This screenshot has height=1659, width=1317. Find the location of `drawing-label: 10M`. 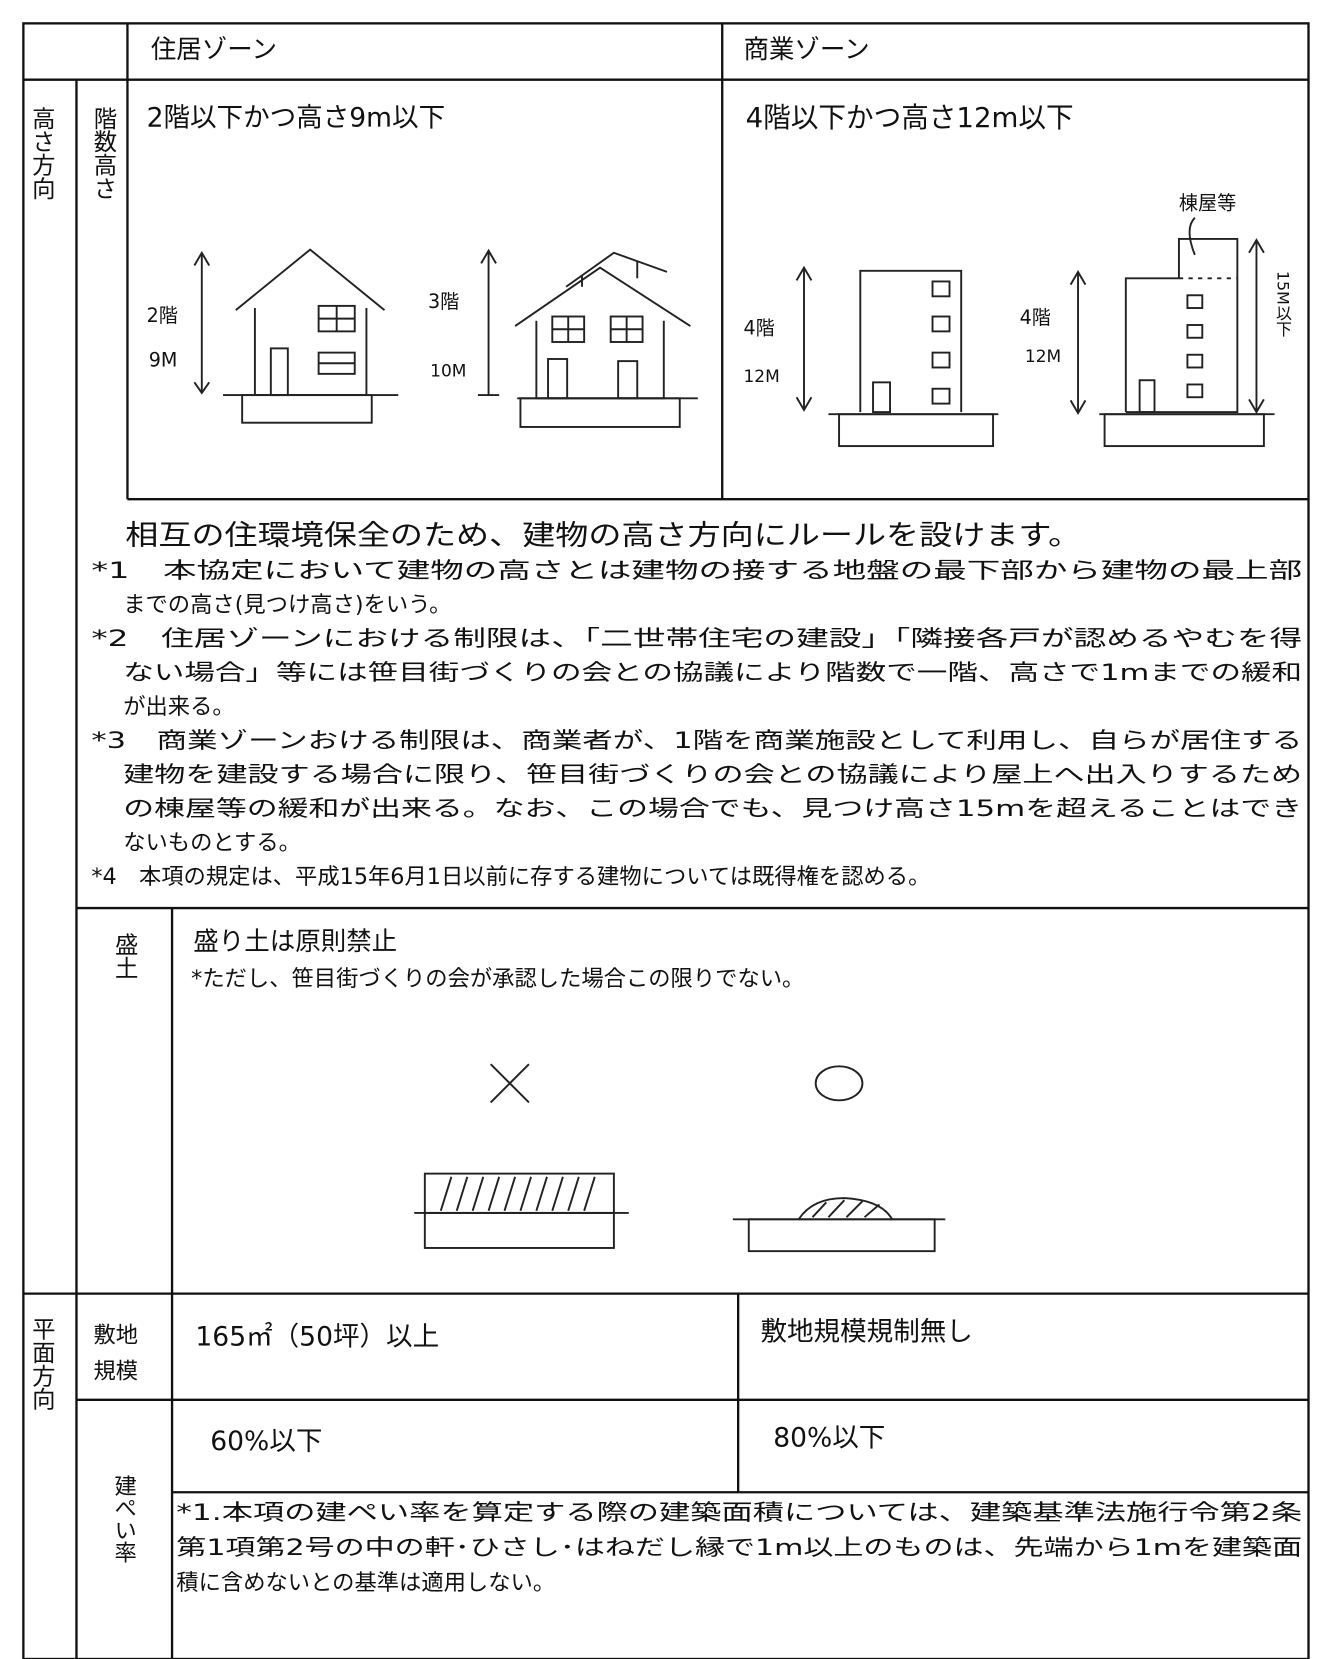

drawing-label: 10M is located at coordinates (448, 372).